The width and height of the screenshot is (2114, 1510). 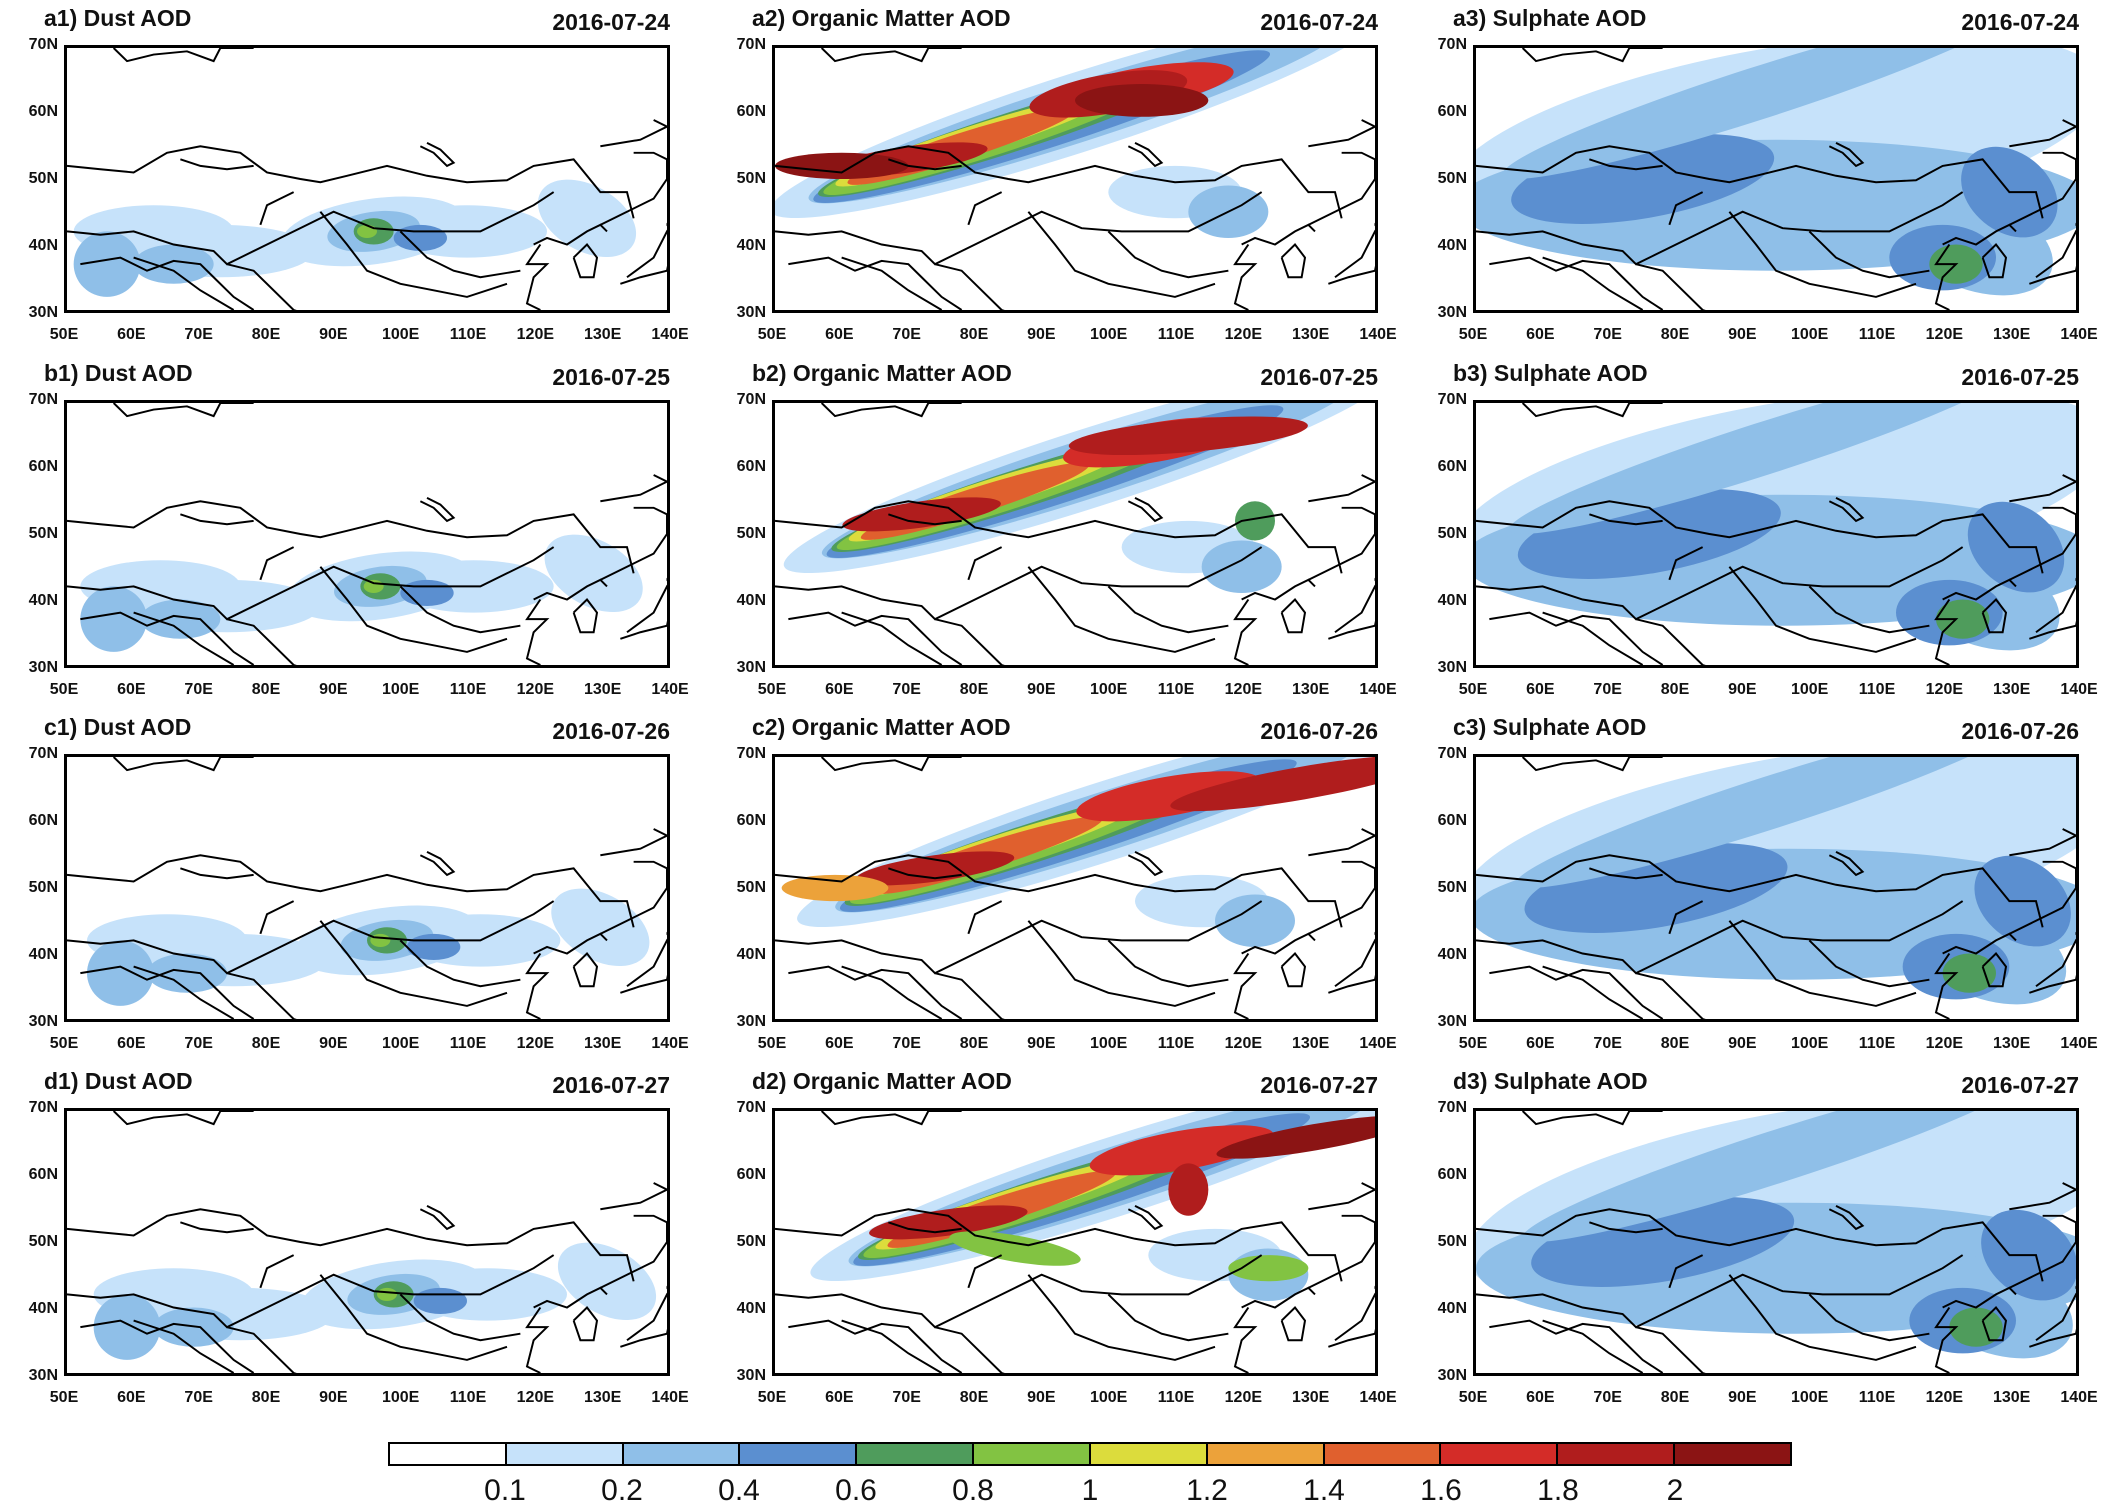 I want to click on panel-date-b1: 2016-07-25, so click(x=611, y=377).